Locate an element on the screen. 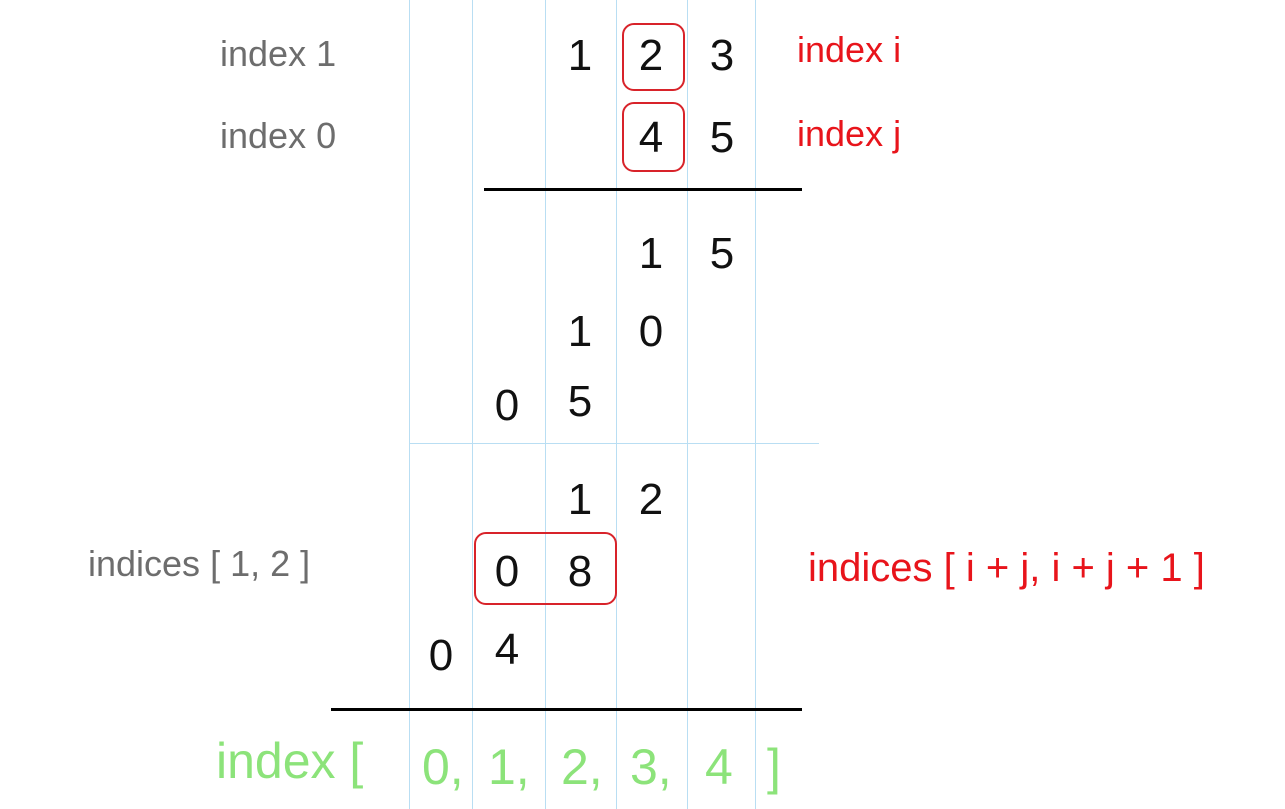 This screenshot has width=1285, height=809. result-index-prefix: index [ is located at coordinates (290, 761).